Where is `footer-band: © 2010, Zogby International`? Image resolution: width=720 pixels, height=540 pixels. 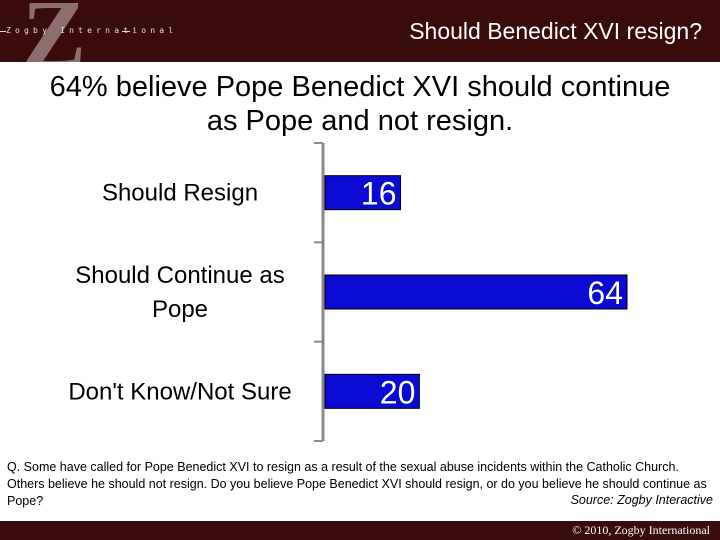
footer-band: © 2010, Zogby International is located at coordinates (360, 530).